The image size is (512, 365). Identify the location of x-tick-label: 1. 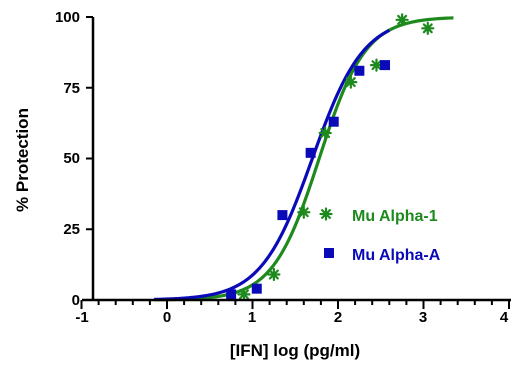
(252, 317).